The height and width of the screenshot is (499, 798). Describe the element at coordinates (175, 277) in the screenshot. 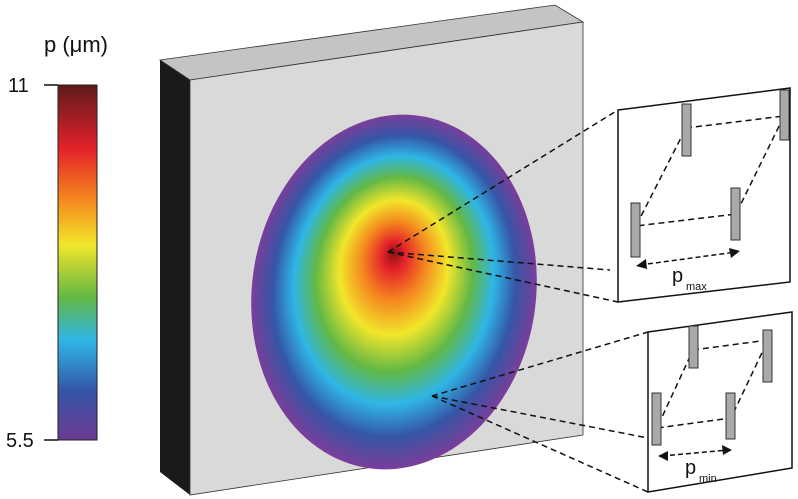

I see `slab-side` at that location.